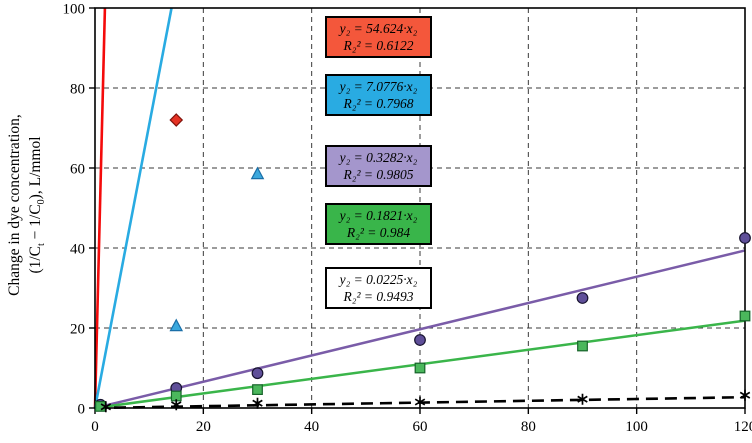 This screenshot has width=752, height=443. I want to click on r-squared-text: R₂² = 0.6122, so click(378, 45).